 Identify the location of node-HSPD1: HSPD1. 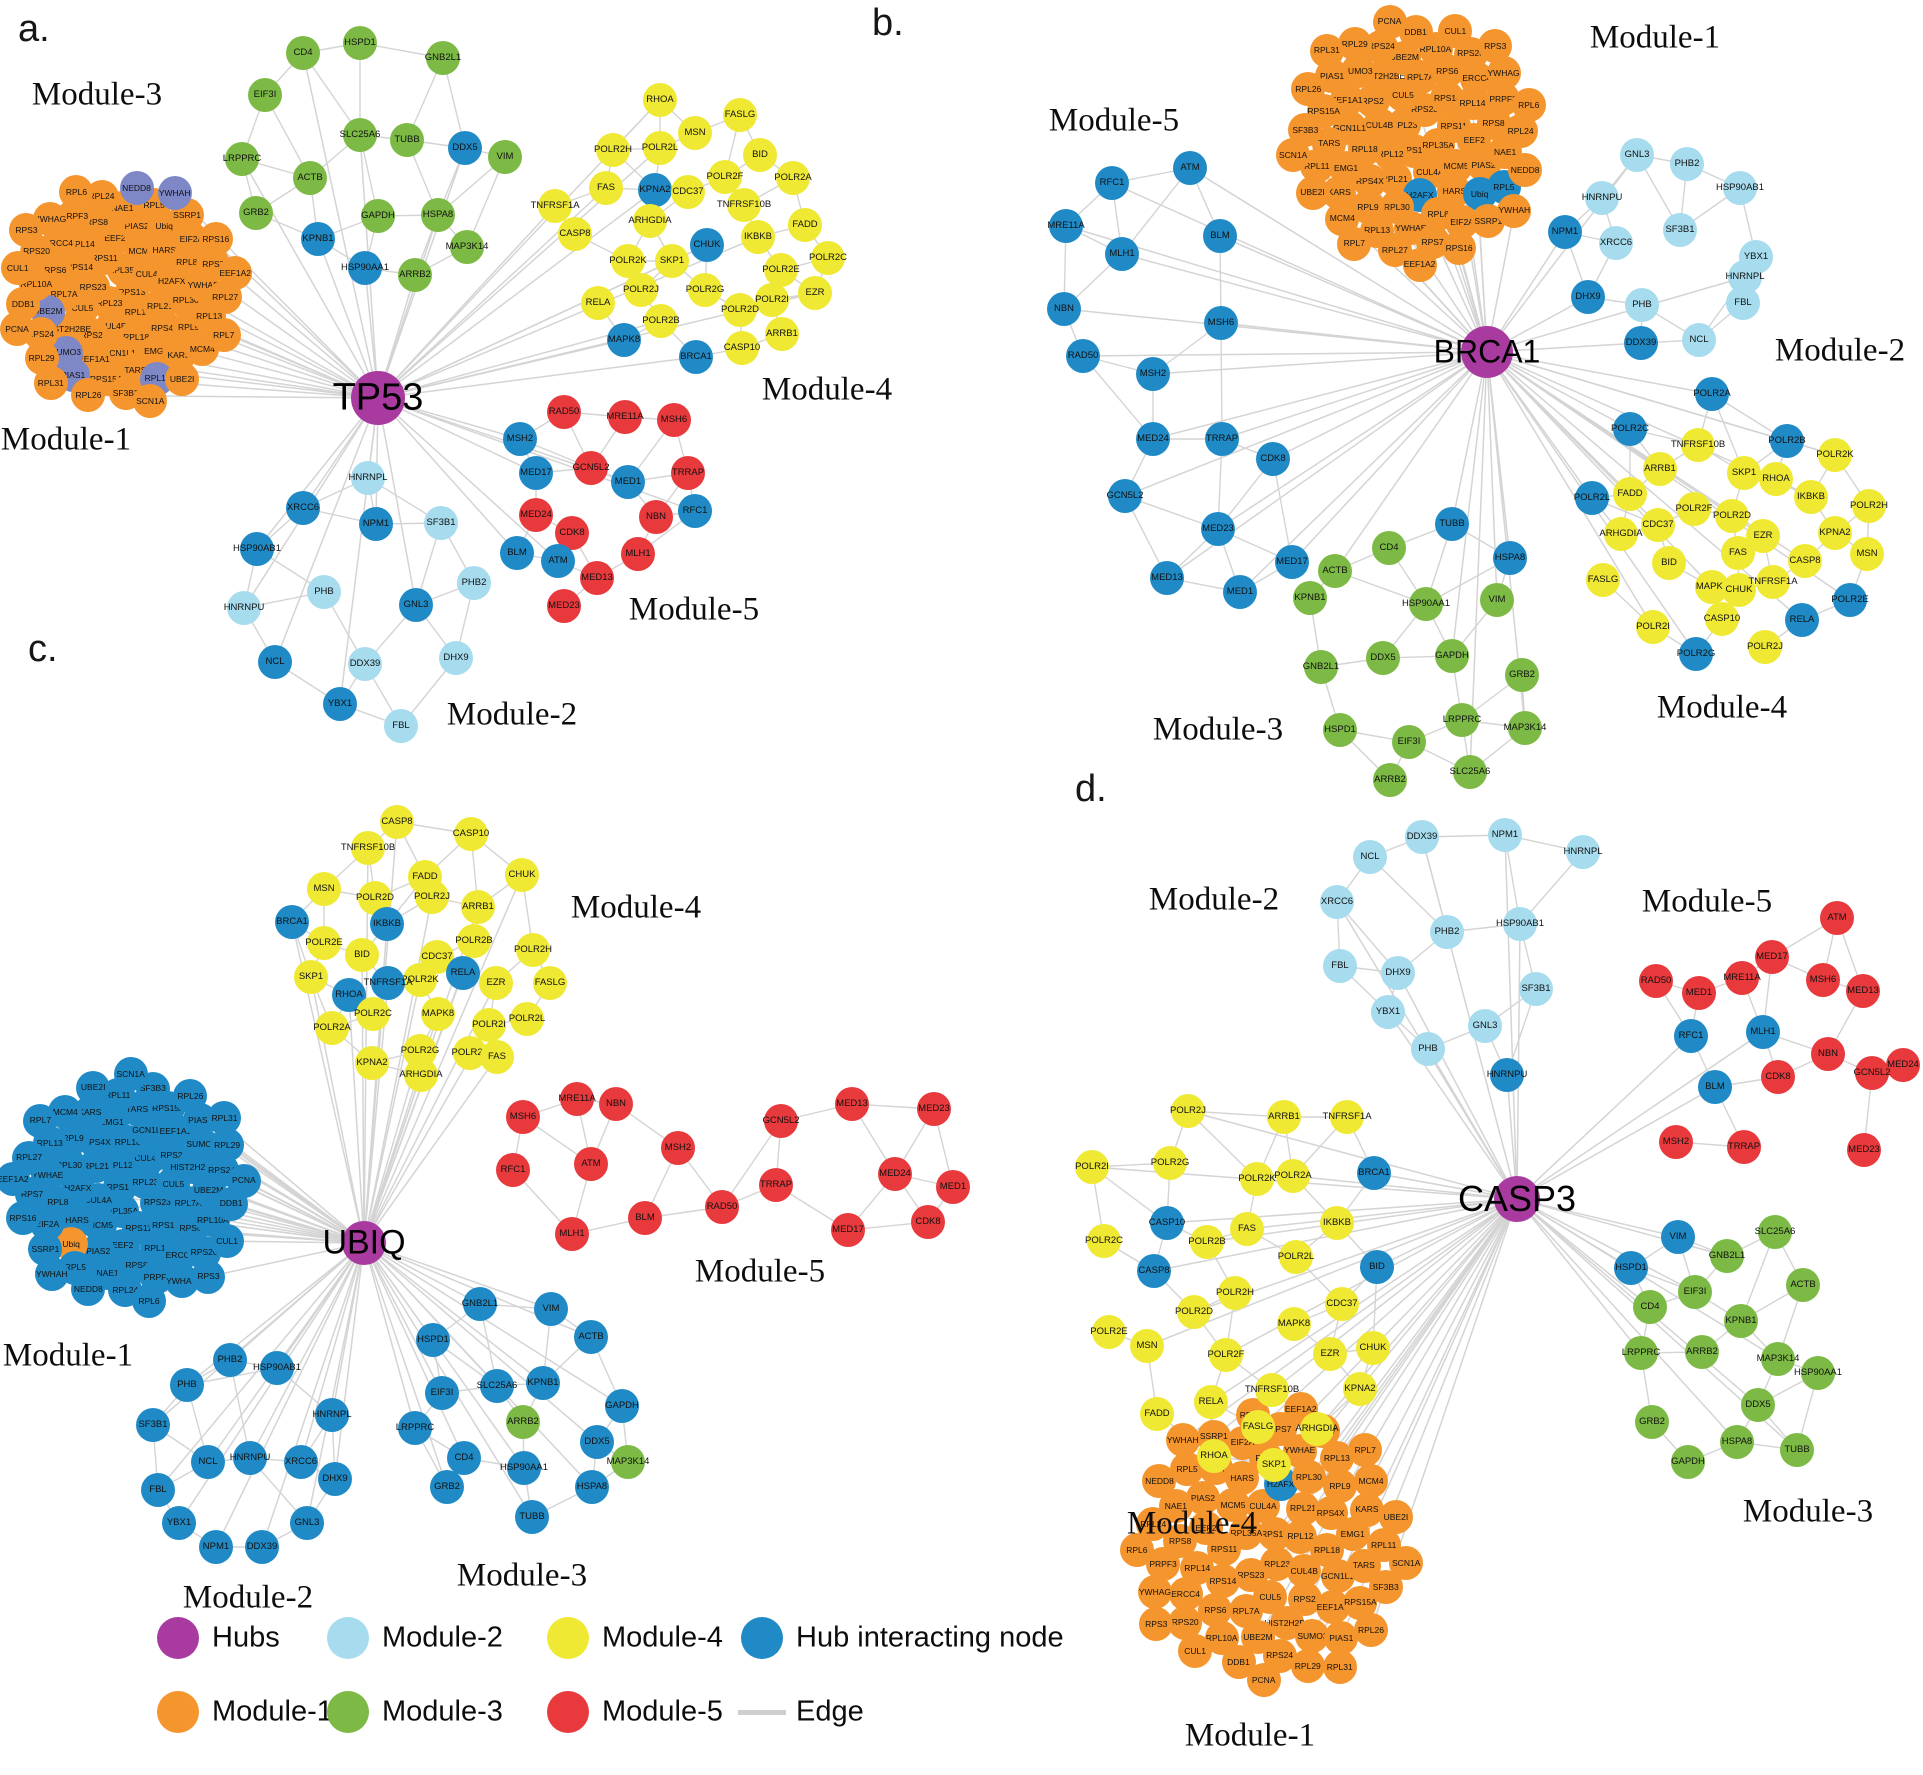
(360, 43).